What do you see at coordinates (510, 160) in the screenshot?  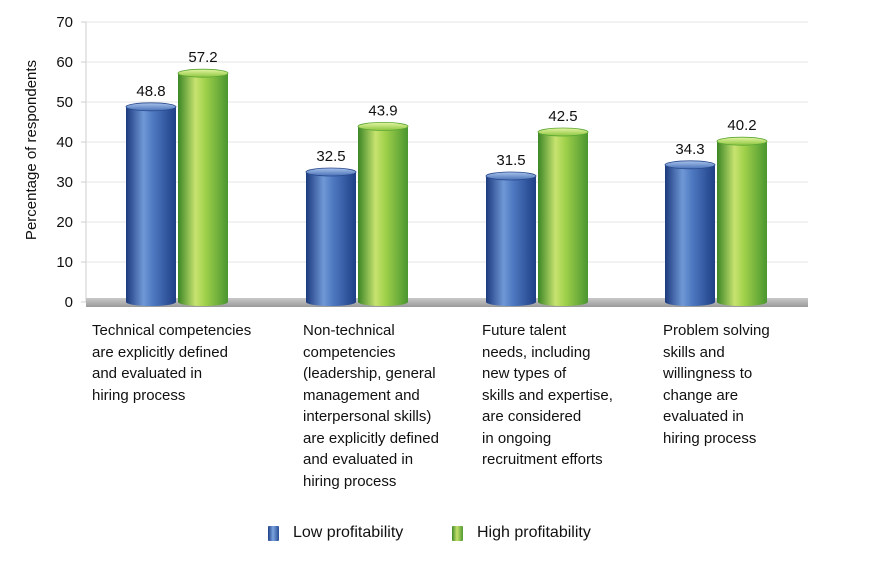 I see `data-label: 31.5` at bounding box center [510, 160].